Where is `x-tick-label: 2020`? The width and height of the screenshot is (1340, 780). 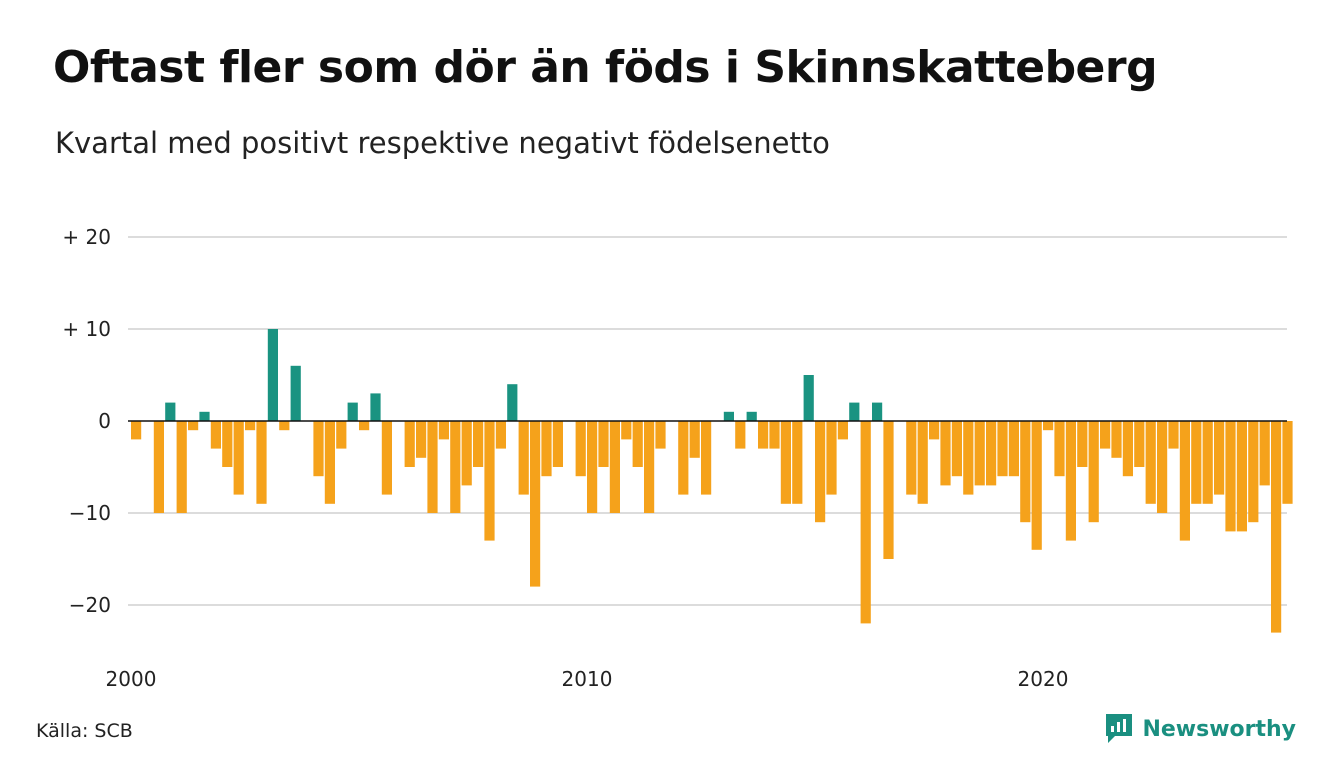 x-tick-label: 2020 is located at coordinates (1043, 679).